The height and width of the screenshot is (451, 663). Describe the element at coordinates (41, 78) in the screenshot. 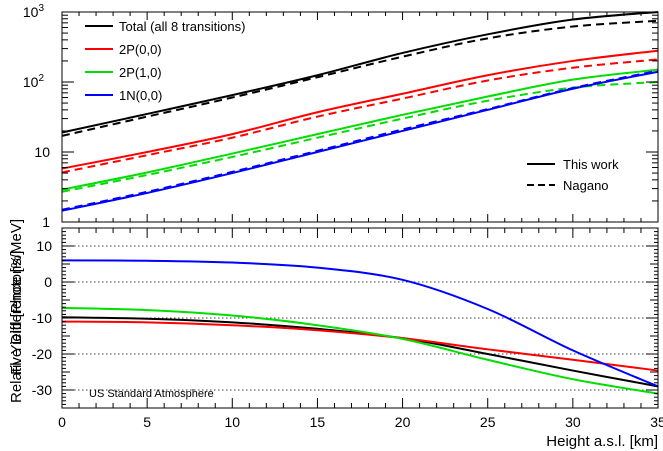

I see `tick-exponent: 2` at that location.